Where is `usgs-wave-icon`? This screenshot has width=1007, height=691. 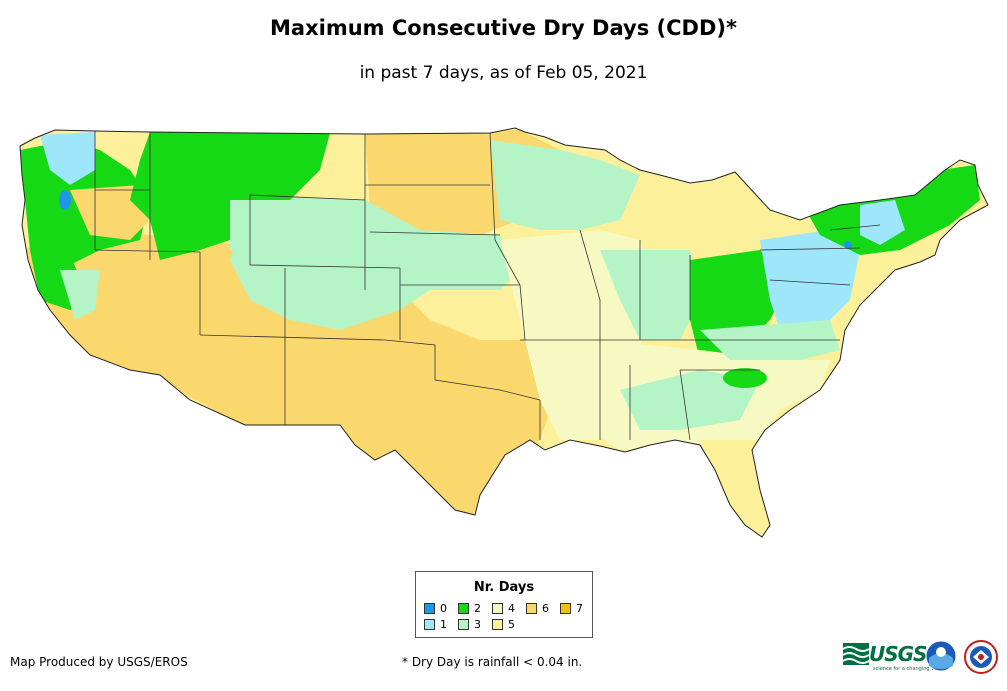
usgs-wave-icon is located at coordinates (856, 654).